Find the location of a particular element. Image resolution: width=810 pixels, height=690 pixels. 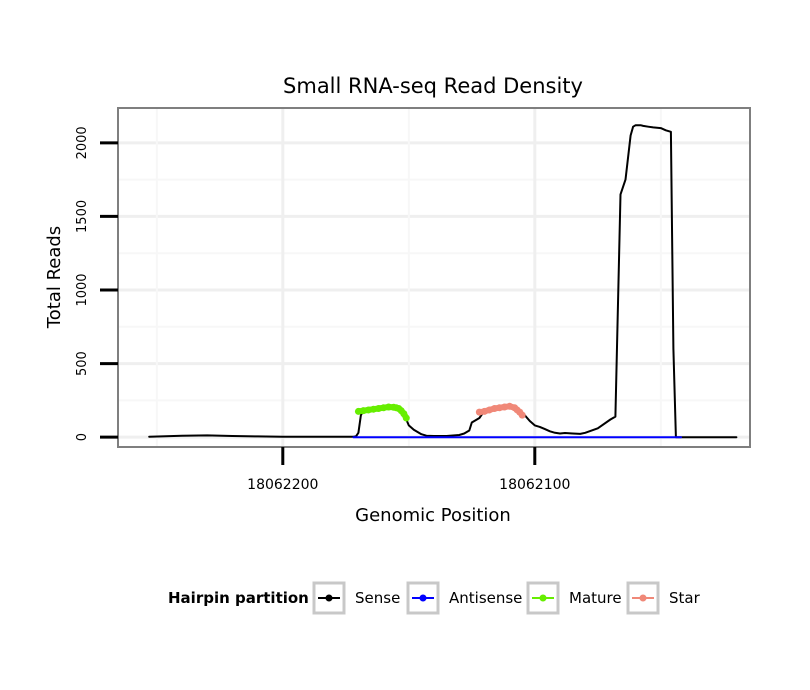

legend-label: Sense is located at coordinates (377, 598).